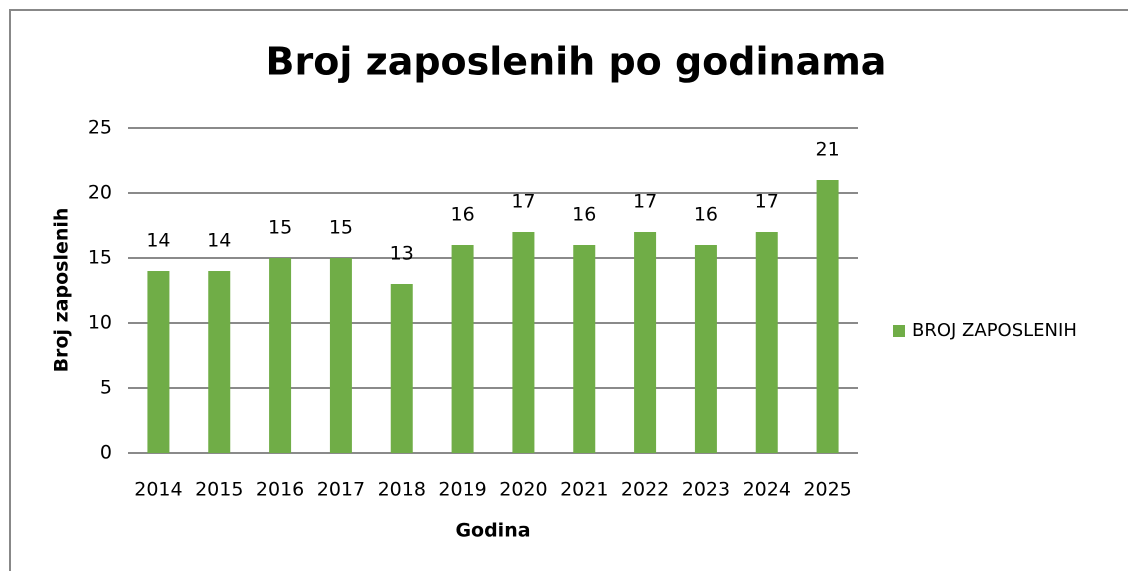  What do you see at coordinates (706, 490) in the screenshot?
I see `x-tick-label: 2023` at bounding box center [706, 490].